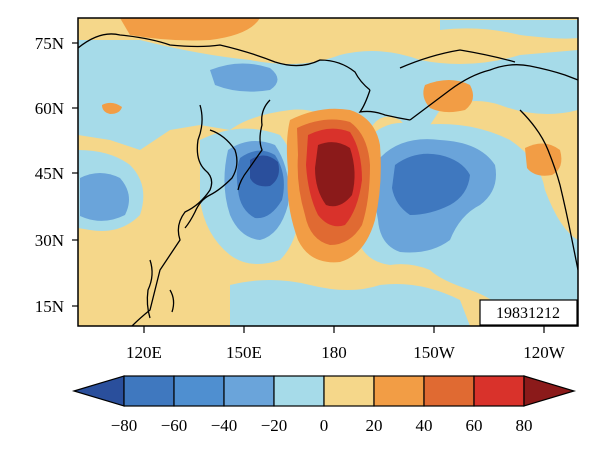 The image size is (600, 454). Describe the element at coordinates (509, 29) in the screenshot. I see `negative-weak-region-northeast` at that location.